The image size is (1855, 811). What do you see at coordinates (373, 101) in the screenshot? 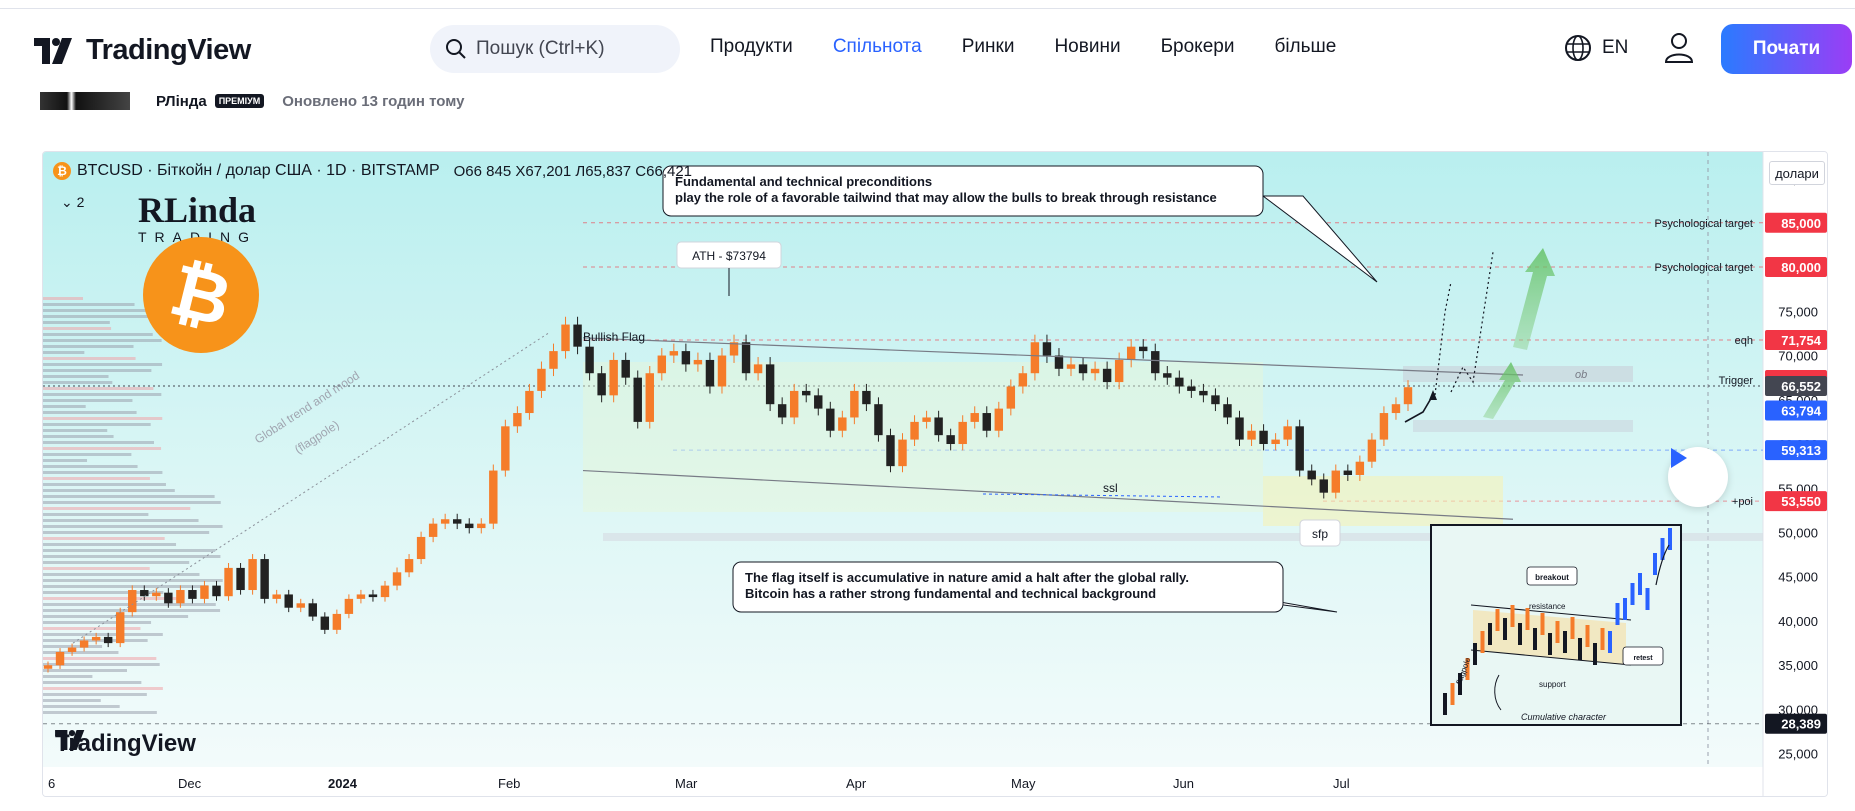
I see `updated-time: Оновлено 13 годин тому` at bounding box center [373, 101].